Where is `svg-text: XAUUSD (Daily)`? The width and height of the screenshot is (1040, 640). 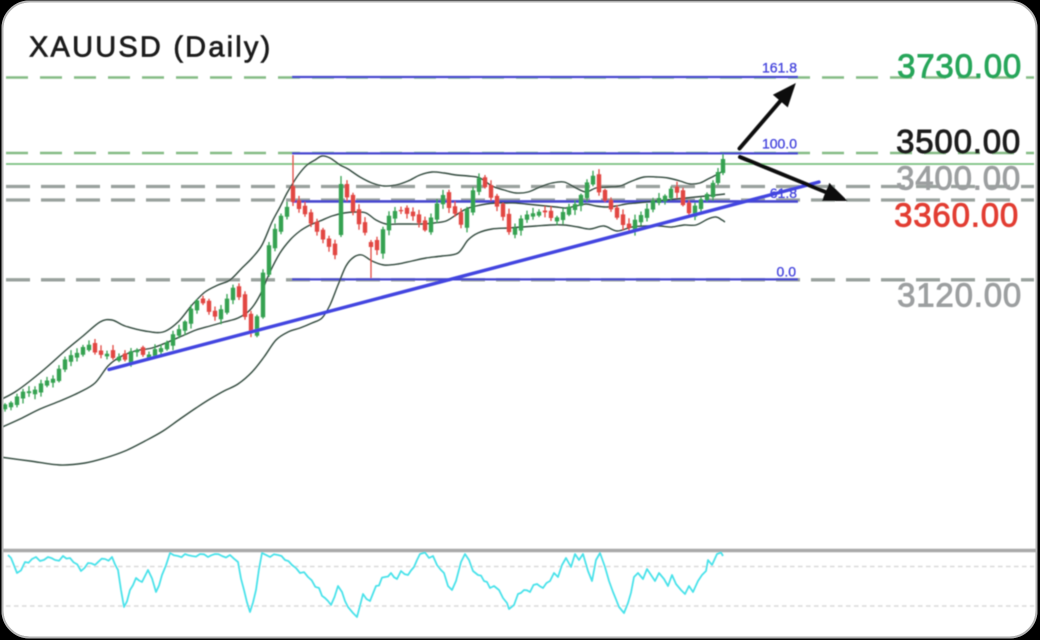
svg-text: XAUUSD (Daily) is located at coordinates (151, 48).